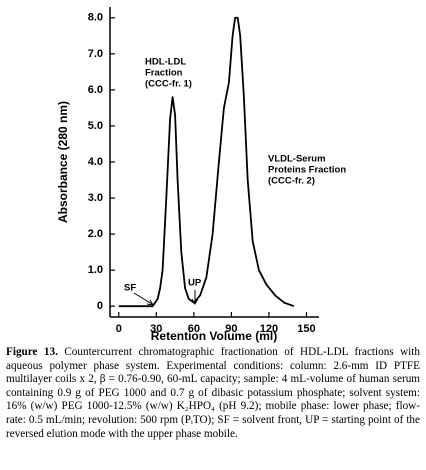 The height and width of the screenshot is (470, 426). What do you see at coordinates (165, 62) in the screenshot?
I see `annotation: HDL-LDL` at bounding box center [165, 62].